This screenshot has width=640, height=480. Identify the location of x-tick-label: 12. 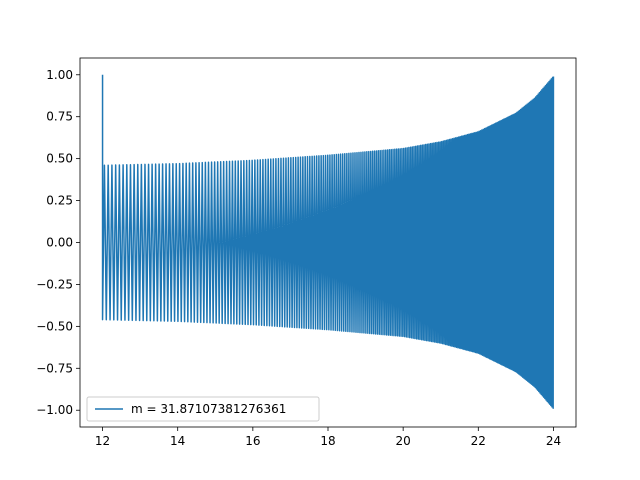
(102, 441).